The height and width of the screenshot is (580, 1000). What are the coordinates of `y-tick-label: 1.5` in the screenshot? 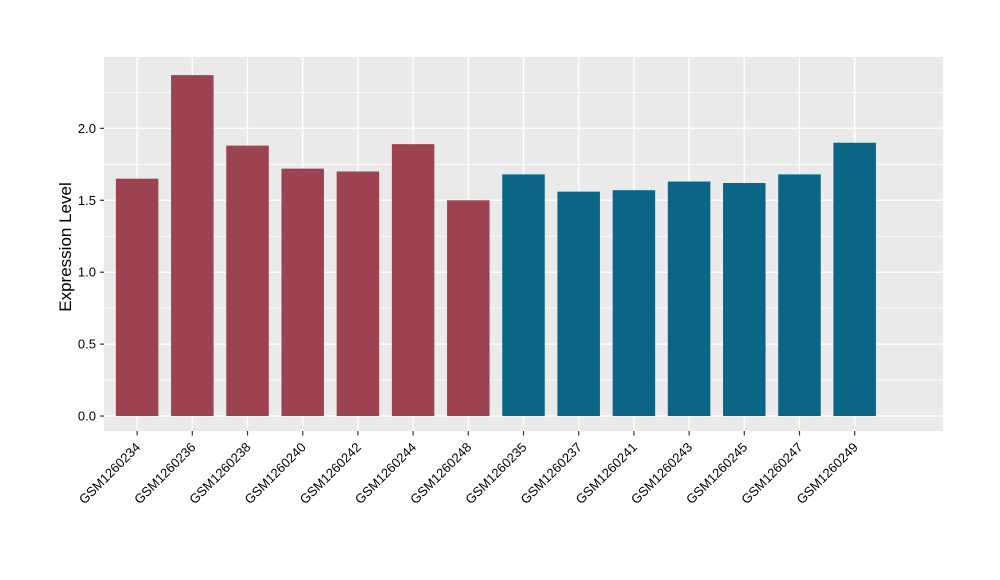 It's located at (87, 200).